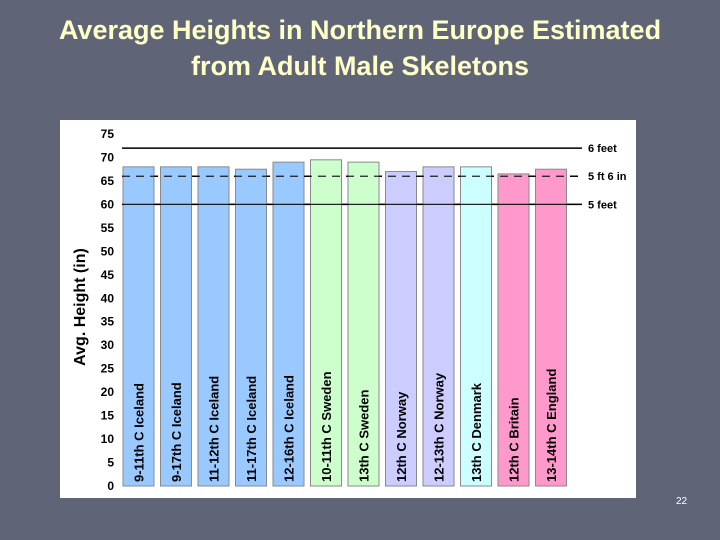 The image size is (720, 540). What do you see at coordinates (360, 66) in the screenshot?
I see `slide-title-line-2: from Adult Male Skeletons` at bounding box center [360, 66].